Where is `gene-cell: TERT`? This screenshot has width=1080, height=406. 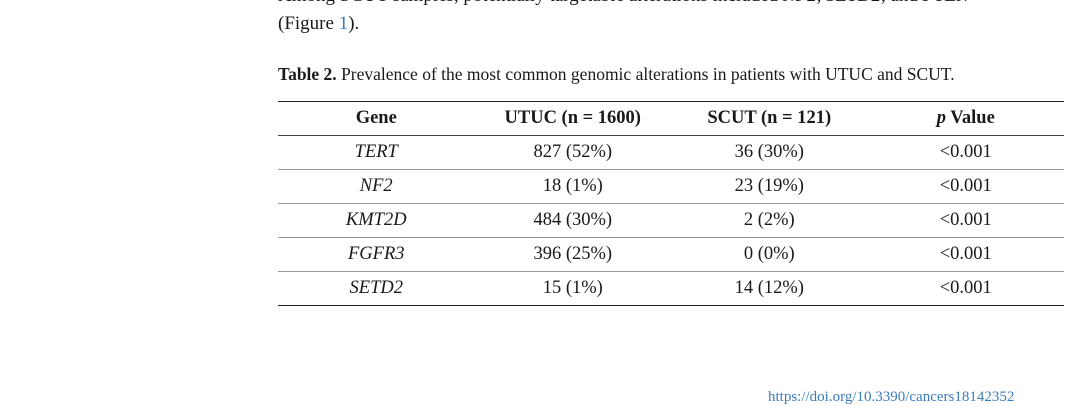 gene-cell: TERT is located at coordinates (376, 152).